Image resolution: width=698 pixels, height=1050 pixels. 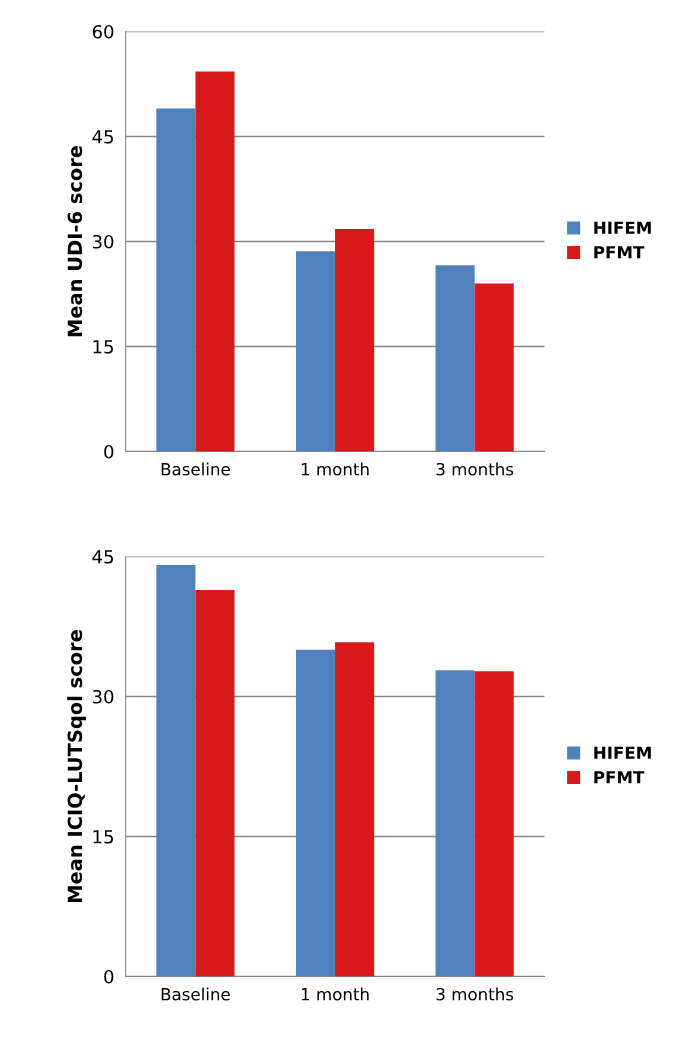 I want to click on y-tick-label: 60, so click(x=103, y=31).